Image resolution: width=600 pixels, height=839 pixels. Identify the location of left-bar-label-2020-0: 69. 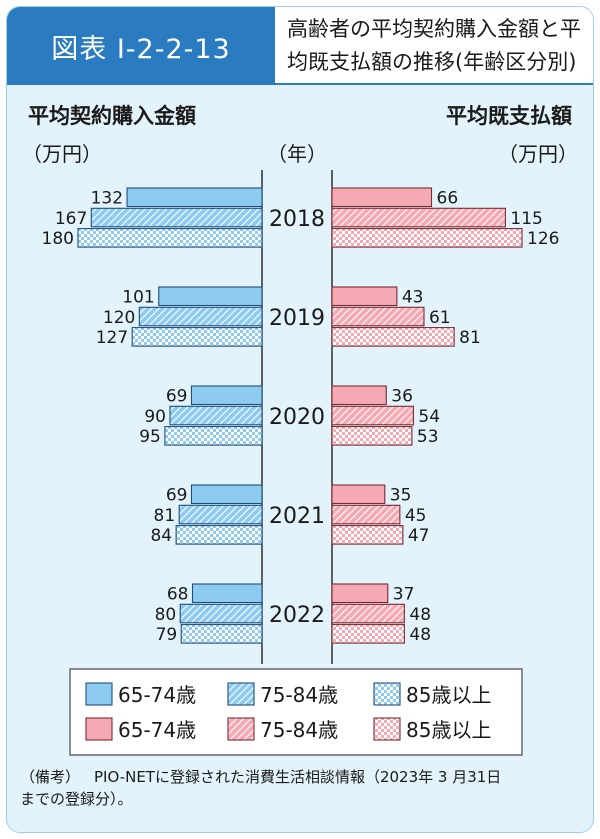
(177, 397).